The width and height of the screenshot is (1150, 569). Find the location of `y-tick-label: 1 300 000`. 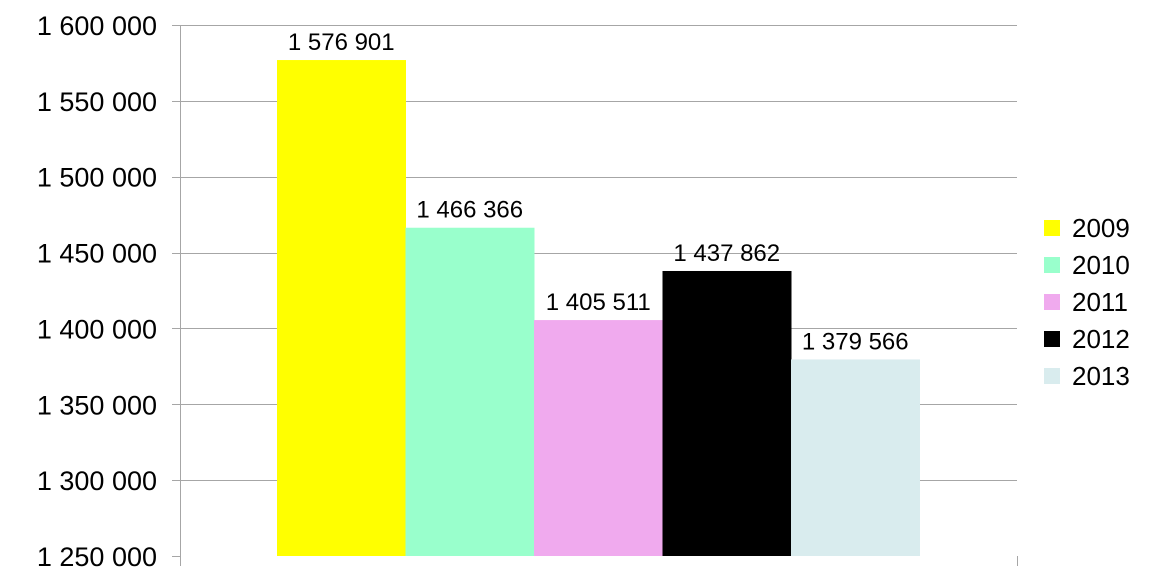

y-tick-label: 1 300 000 is located at coordinates (97, 481).